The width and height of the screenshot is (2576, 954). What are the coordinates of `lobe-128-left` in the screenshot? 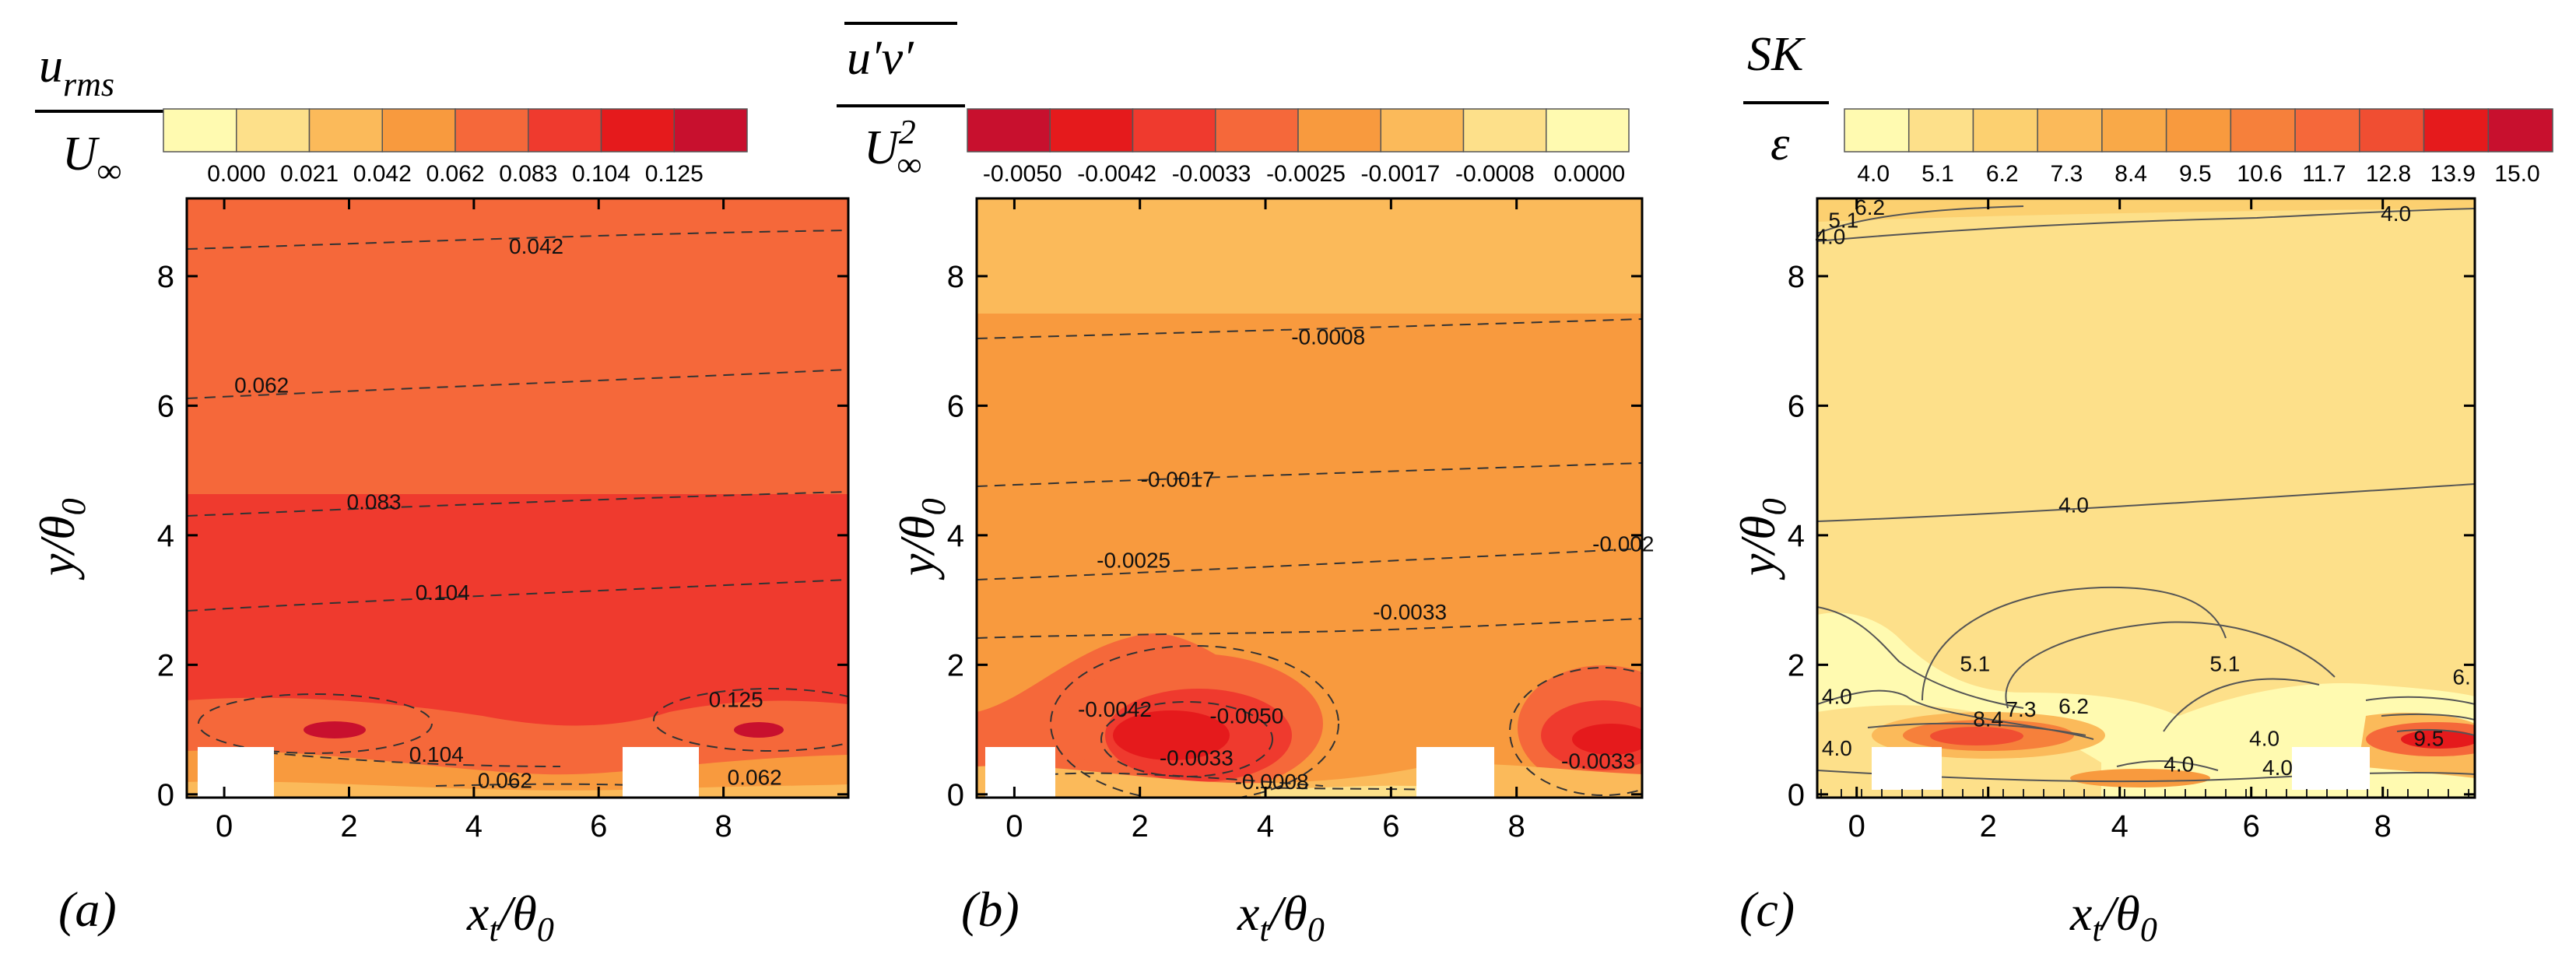 It's located at (1977, 736).